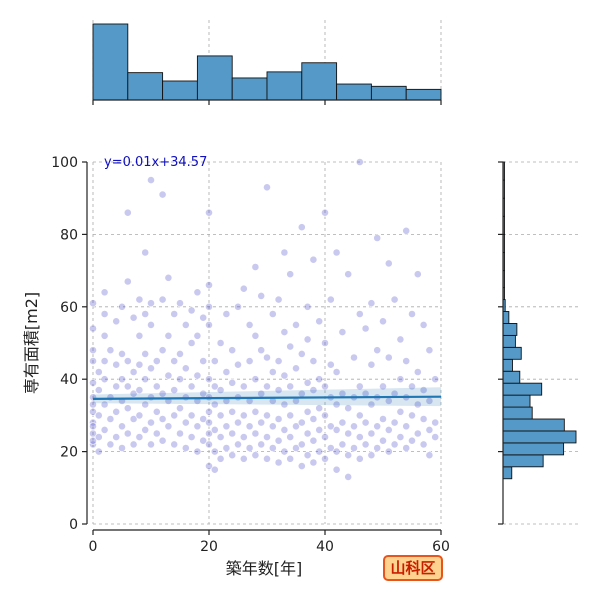 Image resolution: width=600 pixels, height=600 pixels. I want to click on x-tick-label: 0, so click(93, 547).